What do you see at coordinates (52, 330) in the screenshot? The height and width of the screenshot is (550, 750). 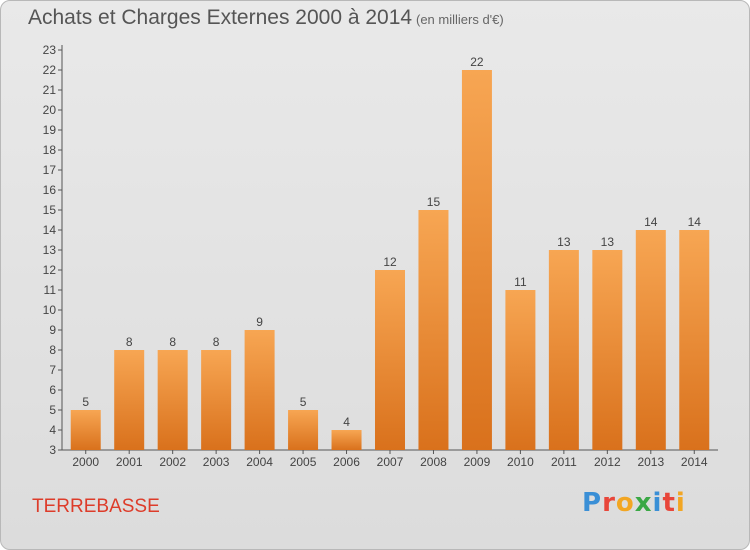 I see `y-tick-label: 9` at bounding box center [52, 330].